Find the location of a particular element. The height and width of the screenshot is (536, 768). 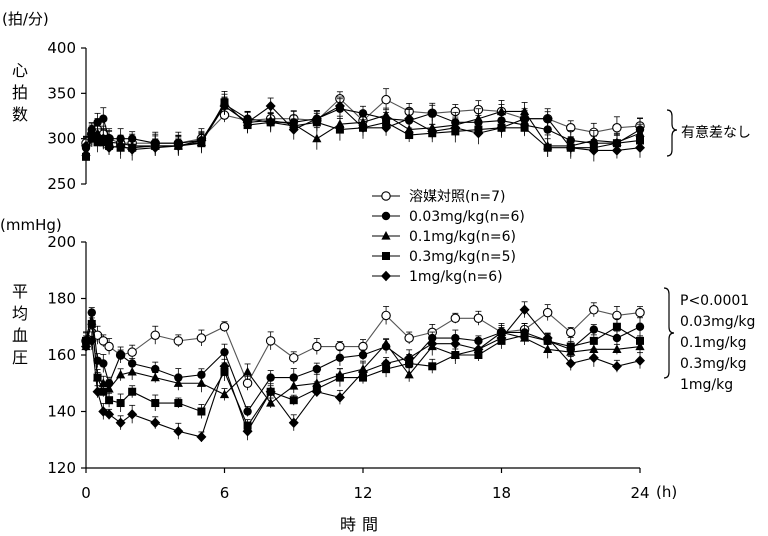

y-tick-label: 120 is located at coordinates (61, 468).